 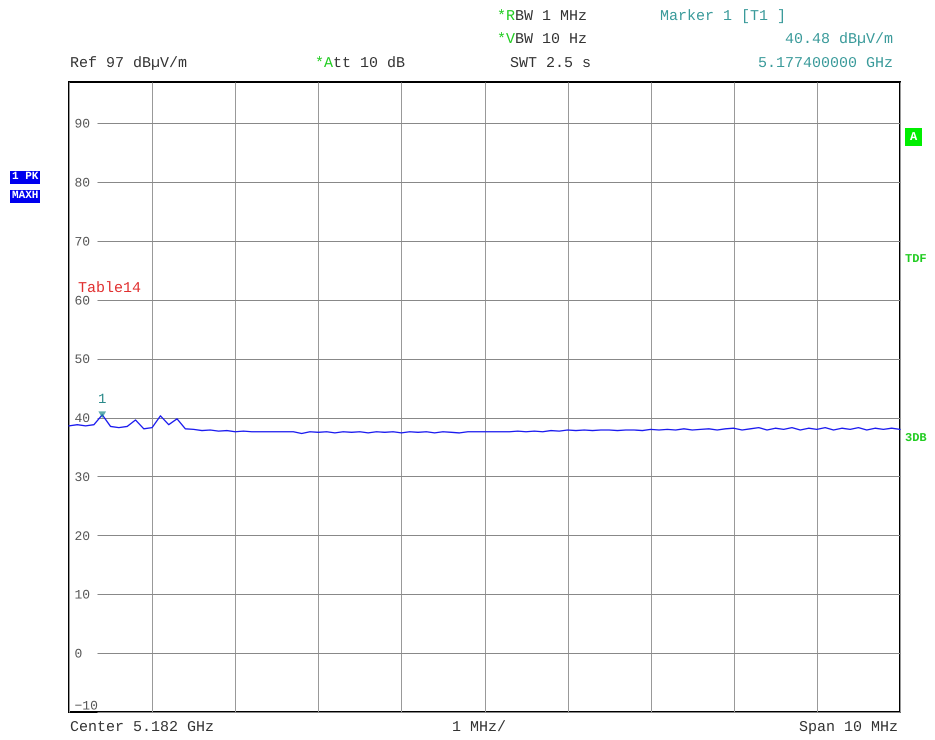 I want to click on y-tick-label: 40, so click(x=82, y=418).